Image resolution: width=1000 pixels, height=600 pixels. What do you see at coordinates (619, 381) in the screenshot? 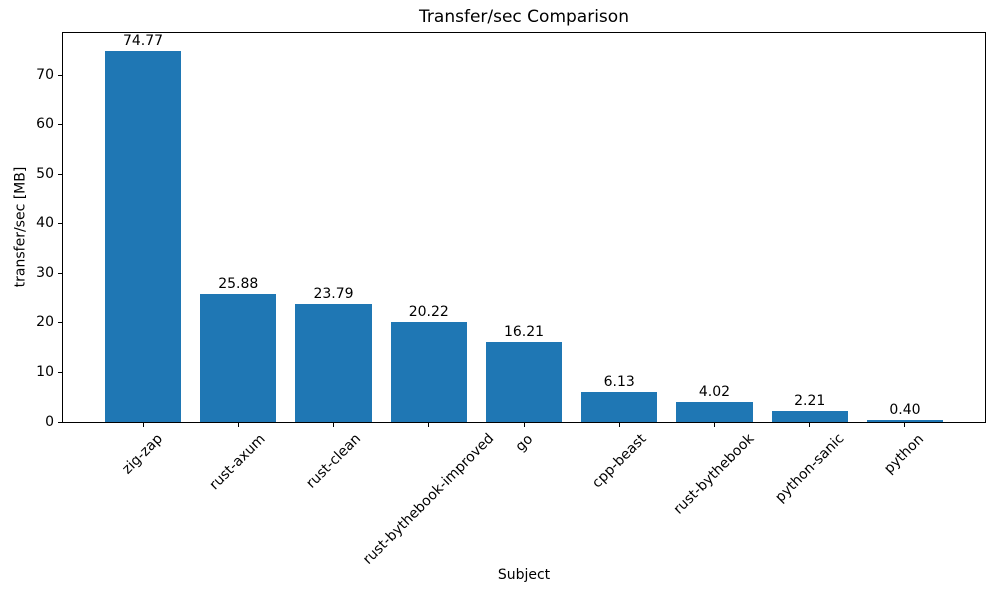
I see `bar-value-label: 6.13` at bounding box center [619, 381].